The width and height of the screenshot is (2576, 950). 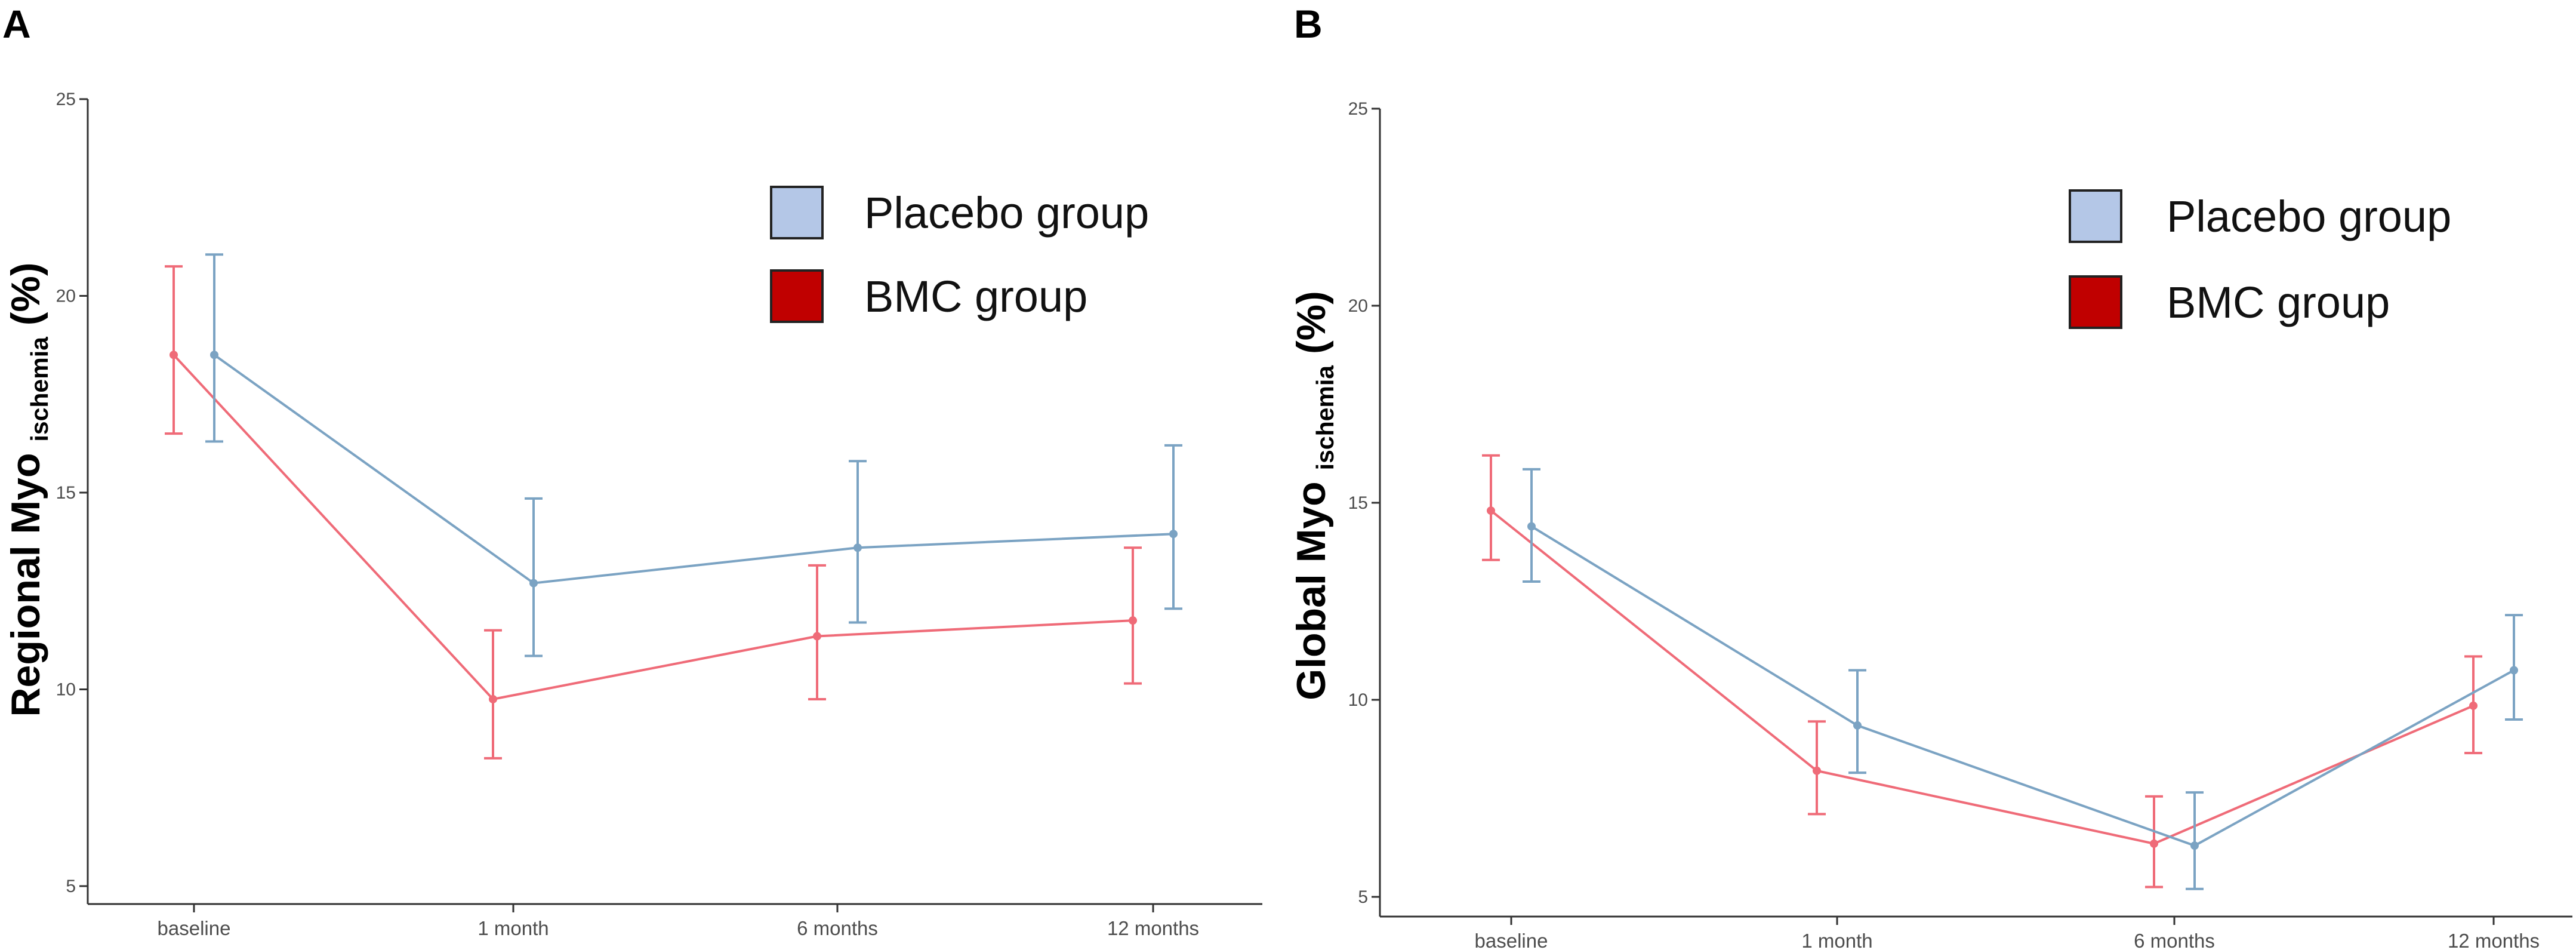 What do you see at coordinates (1308, 24) in the screenshot?
I see `panel-letter-b: B` at bounding box center [1308, 24].